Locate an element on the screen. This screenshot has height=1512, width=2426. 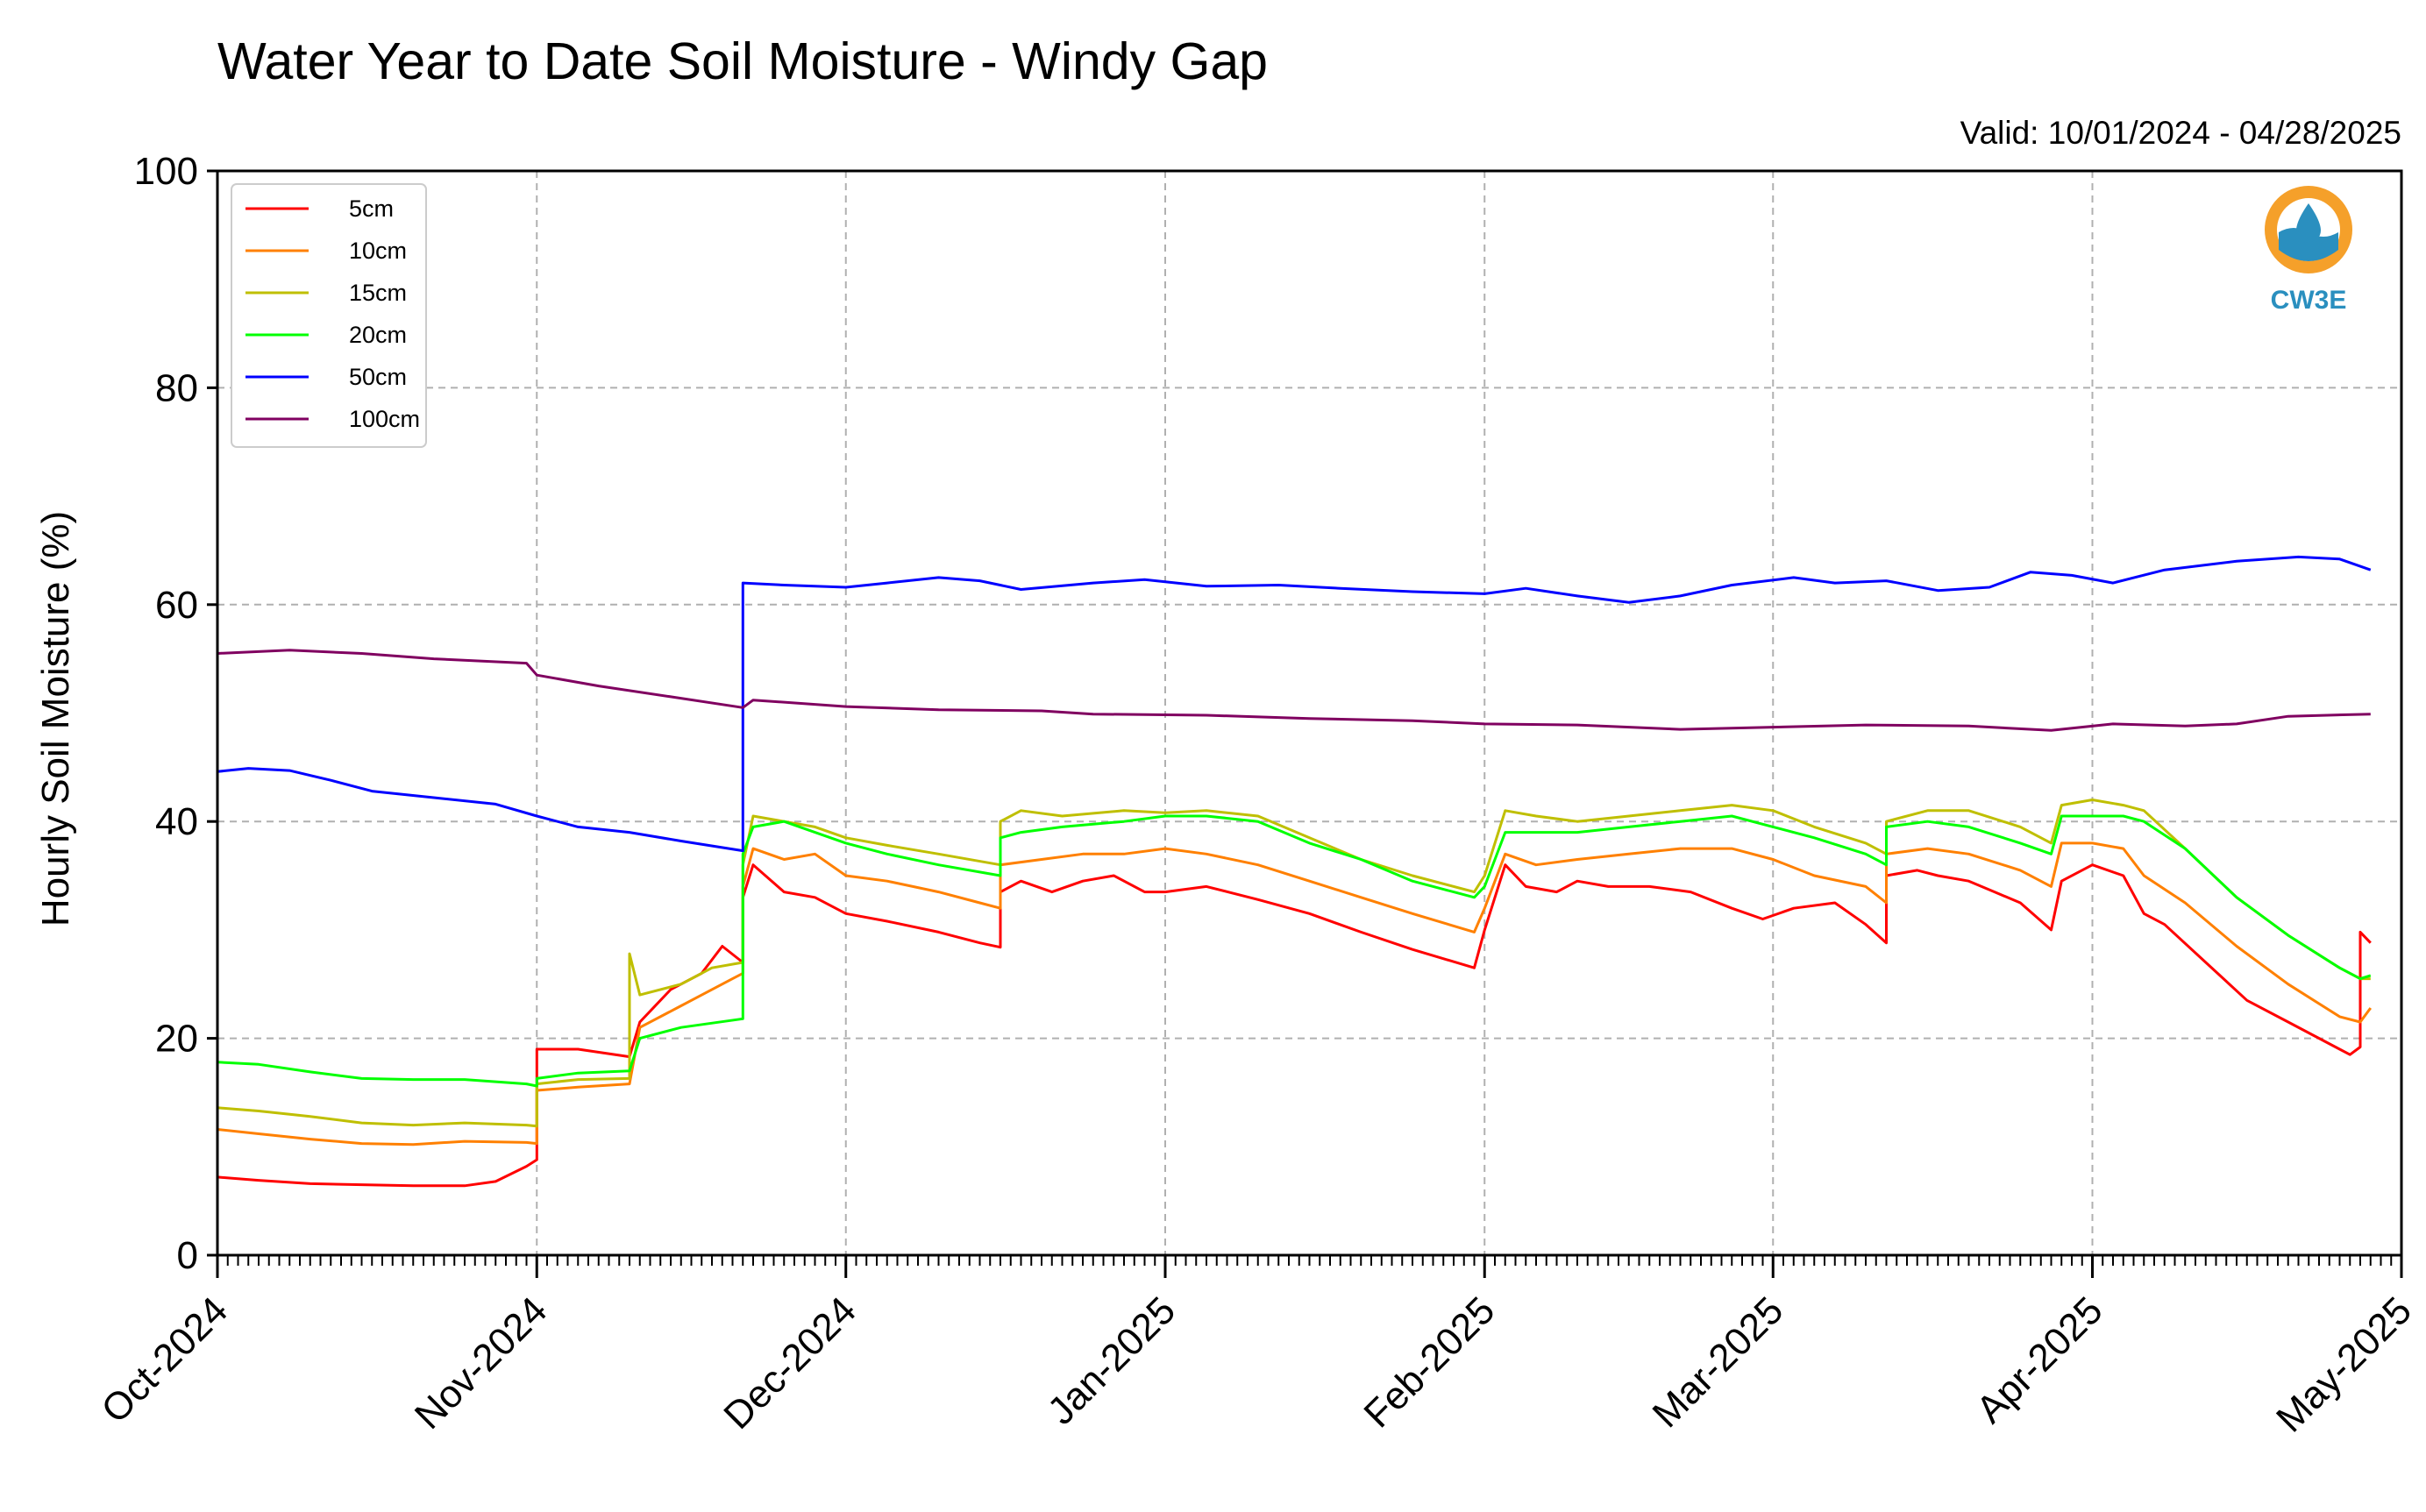
legend-label-5cm: 5cm is located at coordinates (371, 208).